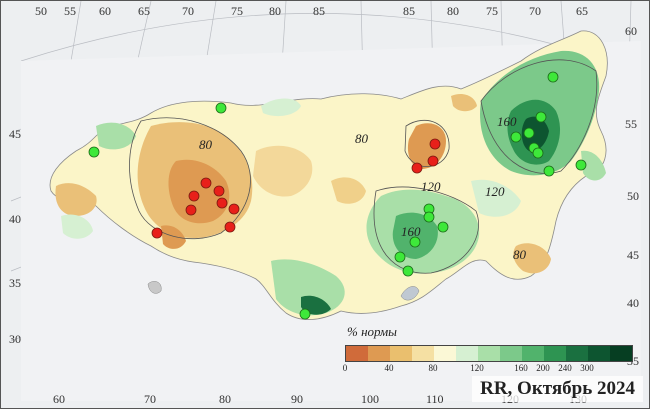  Describe the element at coordinates (296, 188) in the screenshot. I see `red-stations` at that location.